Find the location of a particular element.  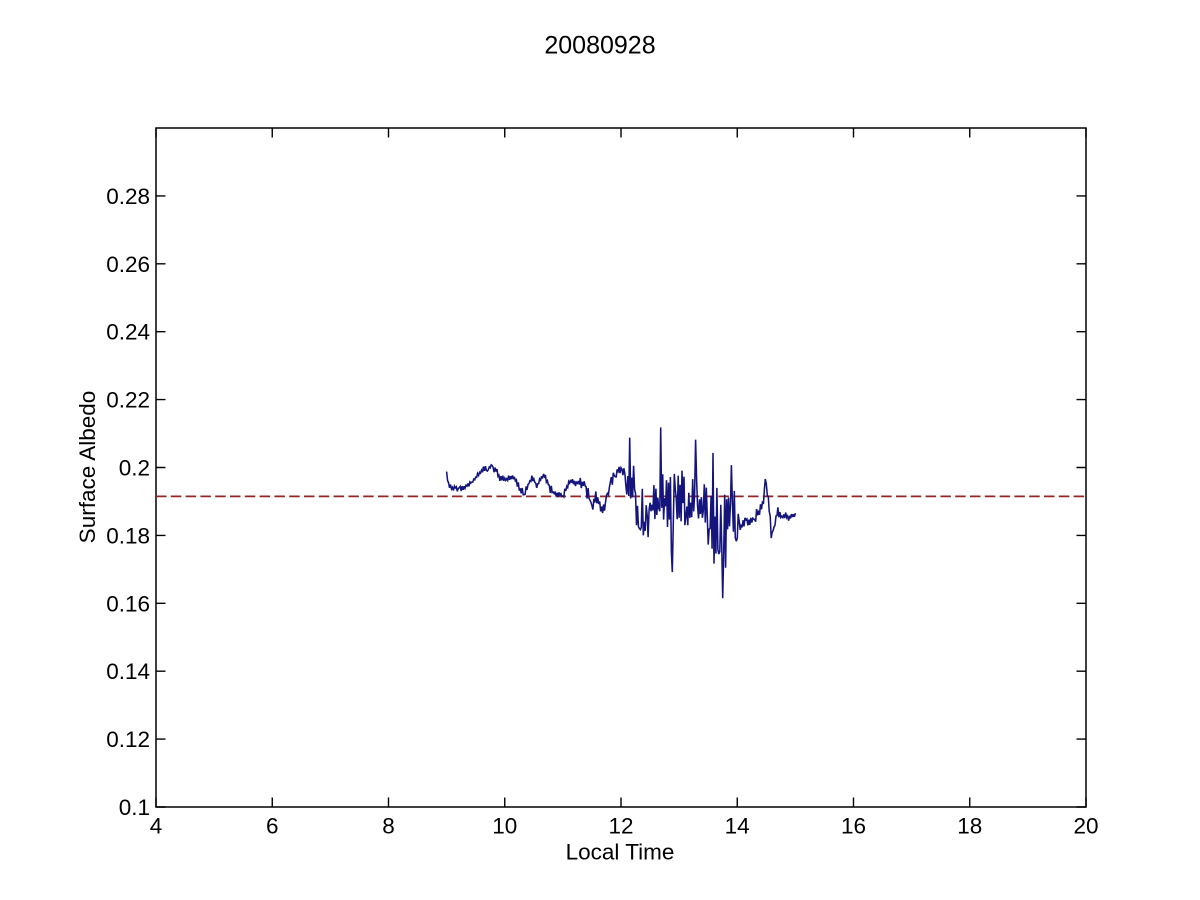

svg-text: 0.1 is located at coordinates (134, 807).